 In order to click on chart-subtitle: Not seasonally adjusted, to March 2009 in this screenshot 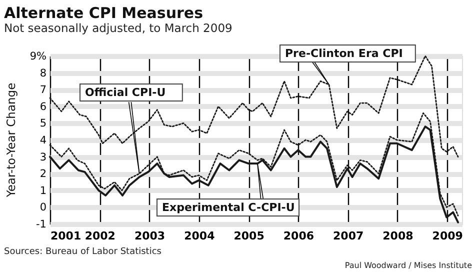, I will do `click(118, 28)`.